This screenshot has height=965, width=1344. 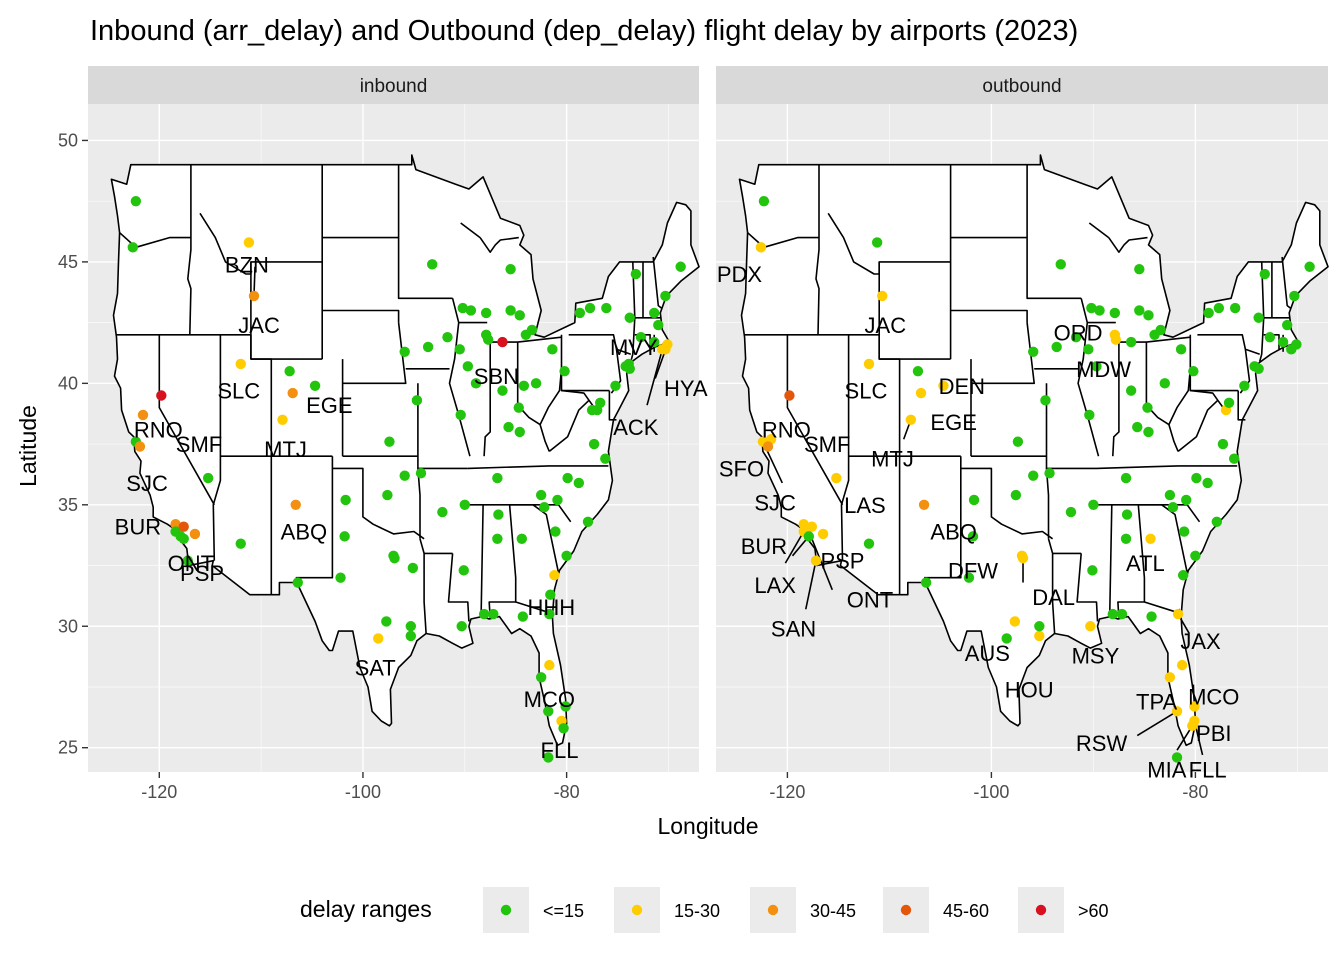 What do you see at coordinates (953, 422) in the screenshot?
I see `airport-label: EGE` at bounding box center [953, 422].